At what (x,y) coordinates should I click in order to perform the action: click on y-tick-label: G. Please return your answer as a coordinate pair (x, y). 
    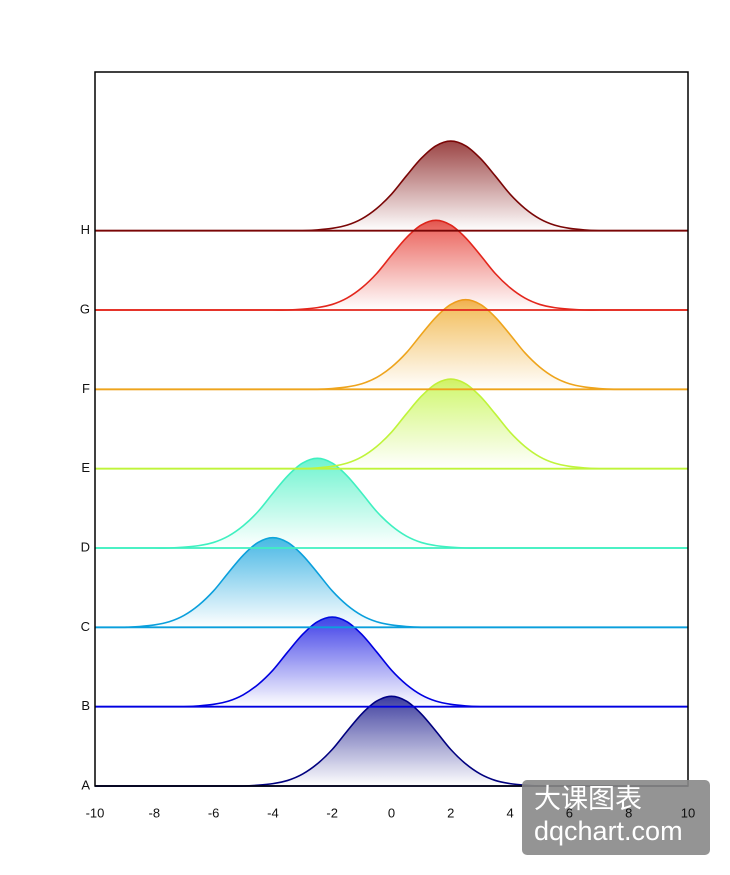
    Looking at the image, I should click on (85, 308).